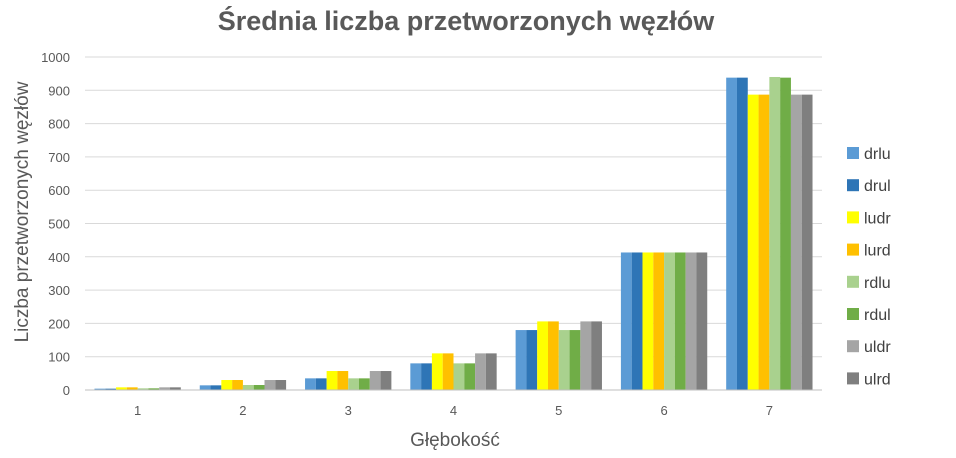  What do you see at coordinates (59, 323) in the screenshot?
I see `y-tick-label: 200` at bounding box center [59, 323].